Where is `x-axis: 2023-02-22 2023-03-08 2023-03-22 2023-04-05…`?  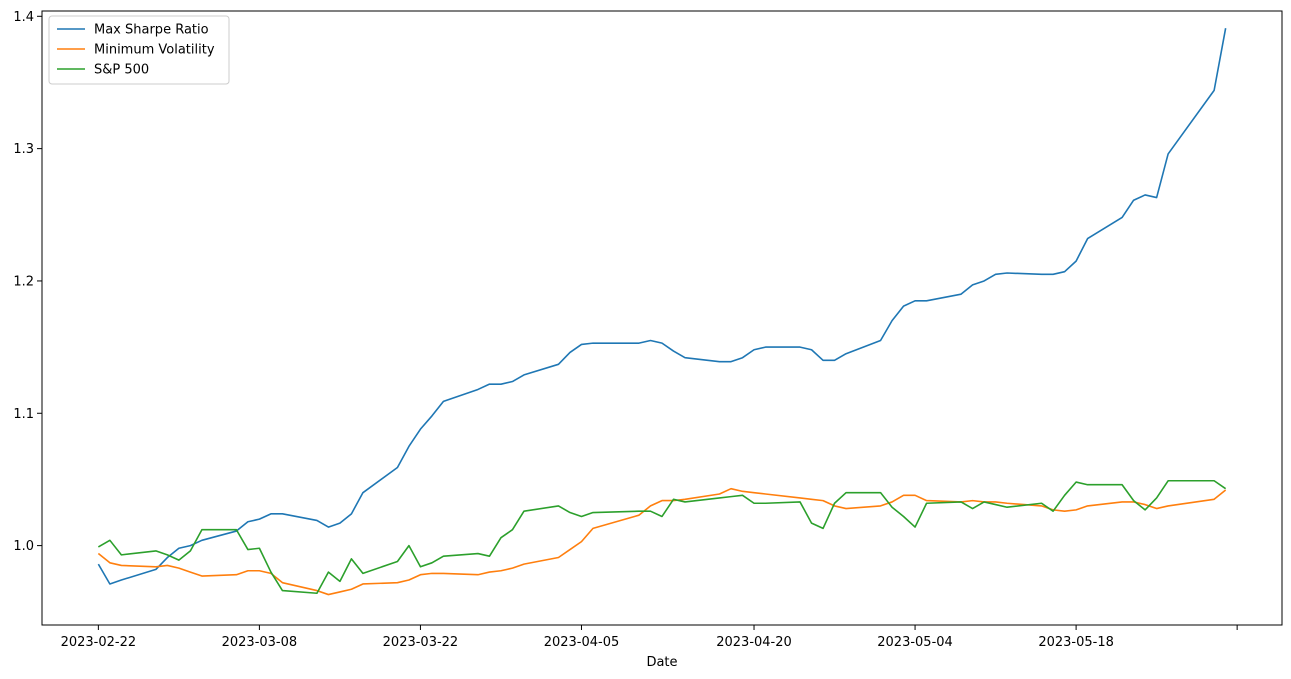 x-axis: 2023-02-22 2023-03-08 2023-03-22 2023-04-05… is located at coordinates (649, 637).